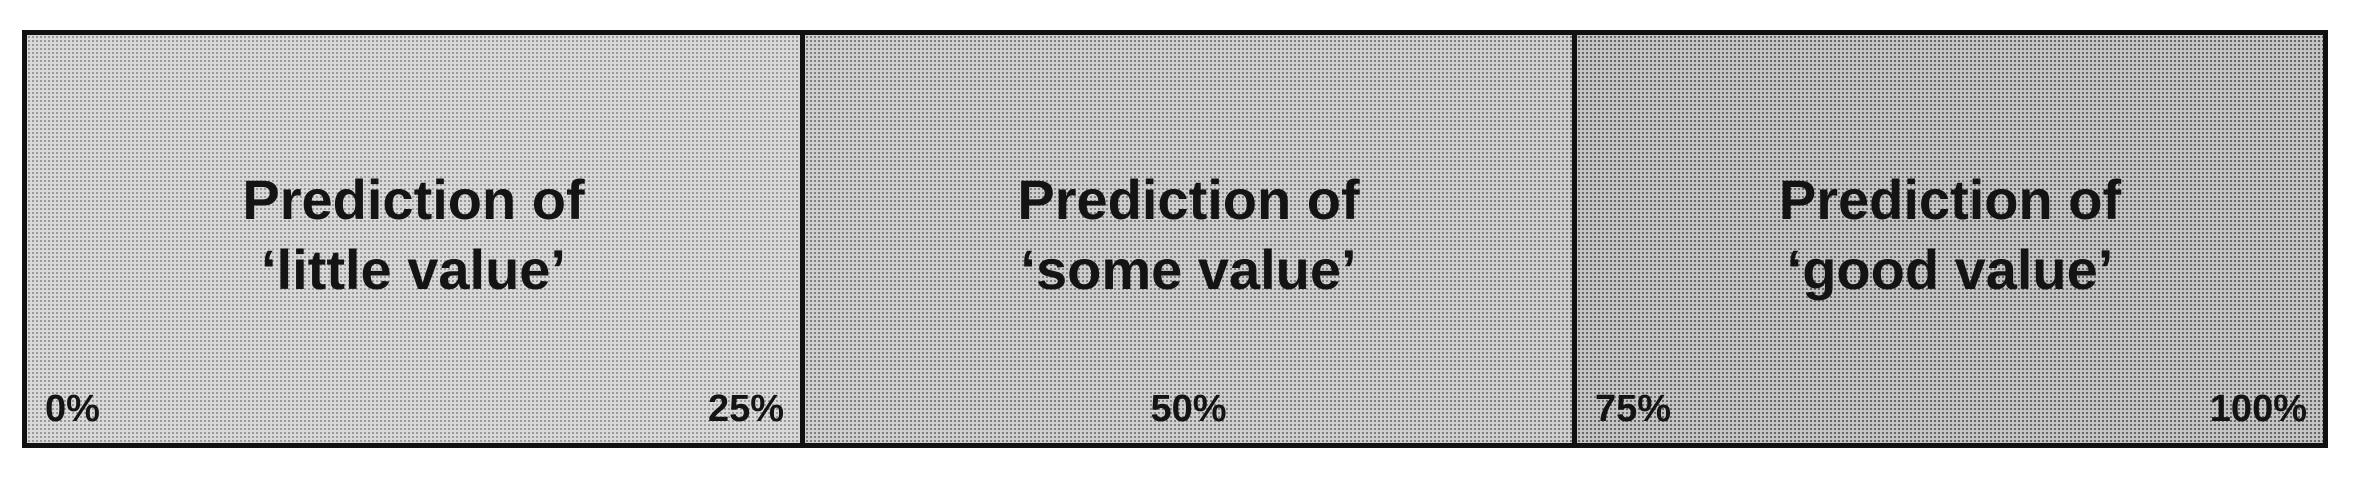 The width and height of the screenshot is (2372, 484). What do you see at coordinates (72, 409) in the screenshot?
I see `percent-label-0: 0%` at bounding box center [72, 409].